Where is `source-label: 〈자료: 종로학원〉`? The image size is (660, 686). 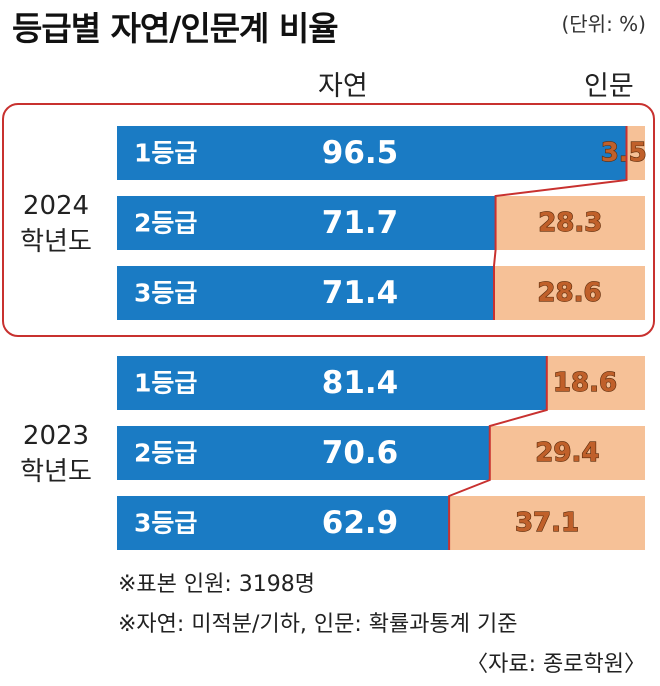 source-label: 〈자료: 종로학원〉 is located at coordinates (556, 664).